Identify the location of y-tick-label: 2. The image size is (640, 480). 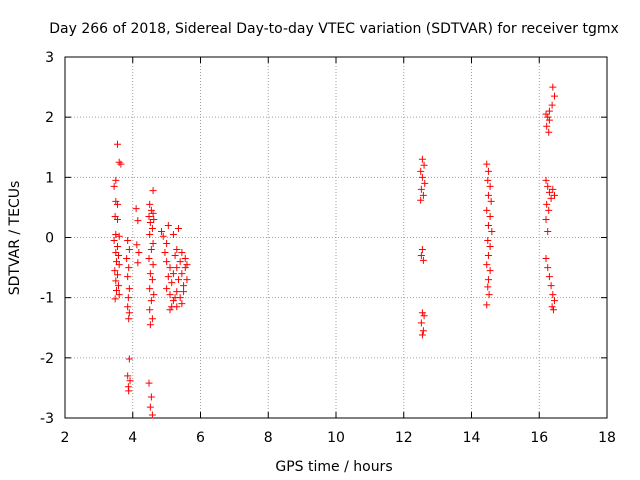
(49, 118).